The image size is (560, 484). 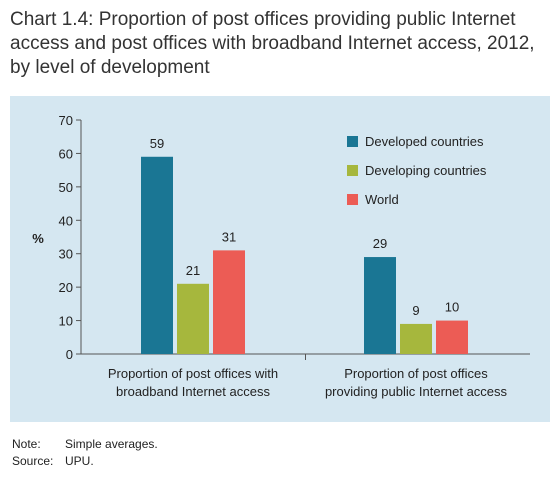 I want to click on y-tick-label: 20, so click(x=66, y=287).